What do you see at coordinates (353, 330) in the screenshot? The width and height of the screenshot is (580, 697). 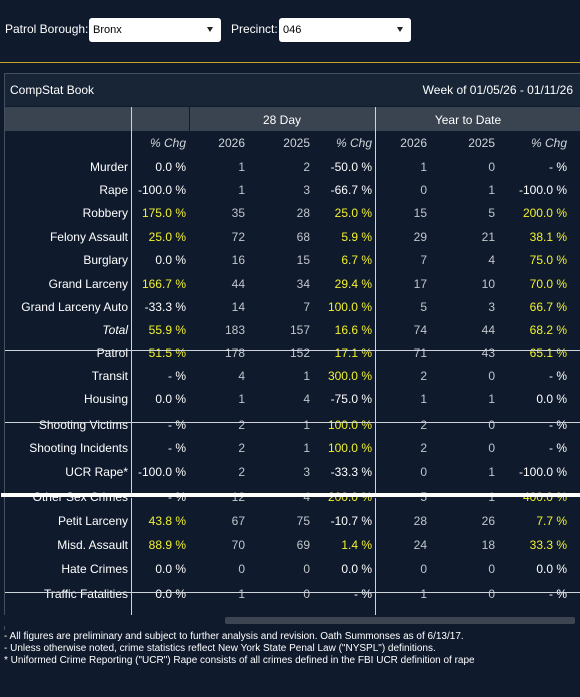 I see `pct-chg-28-day: 16.6 %` at bounding box center [353, 330].